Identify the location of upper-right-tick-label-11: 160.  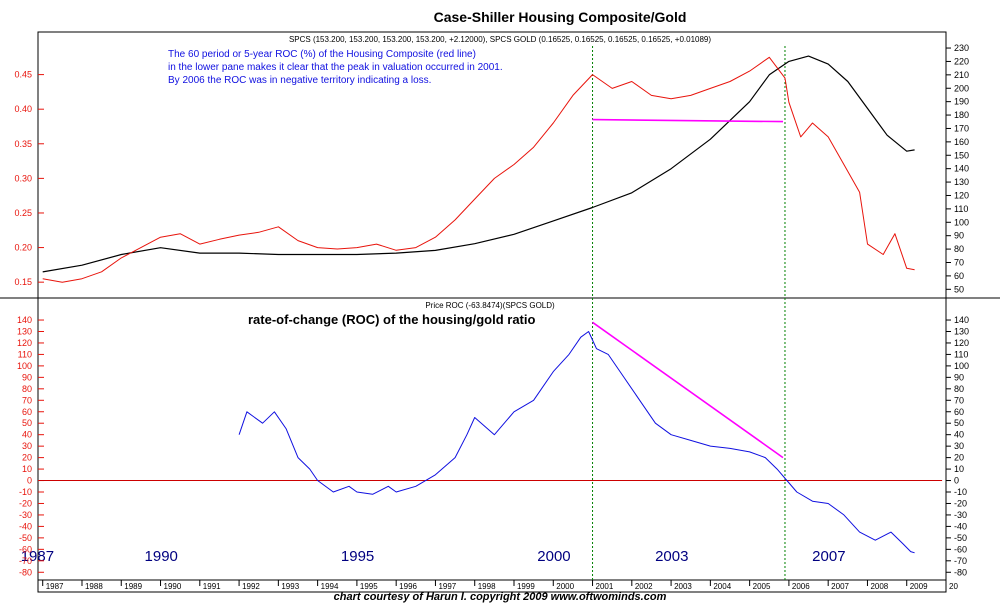
(961, 142).